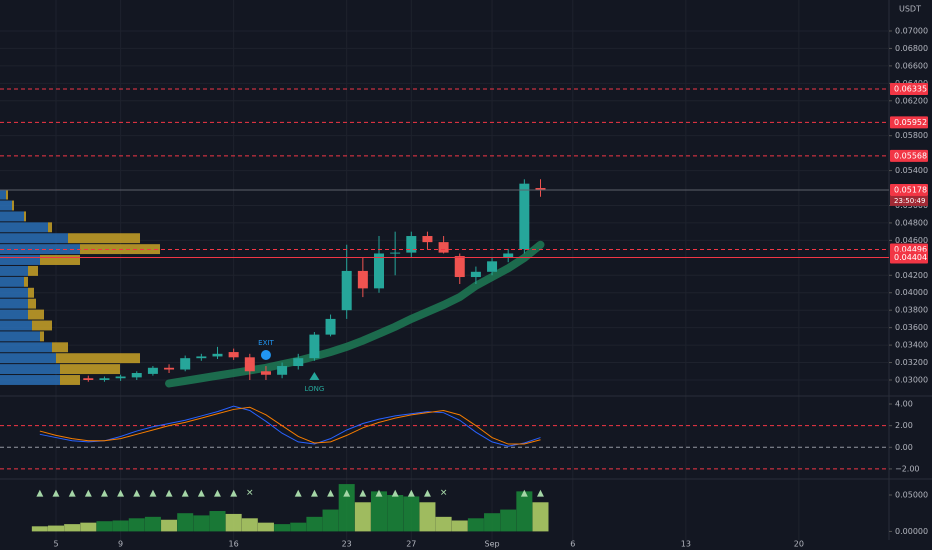  Describe the element at coordinates (904, 404) in the screenshot. I see `y-tick-label: 4.00` at that location.